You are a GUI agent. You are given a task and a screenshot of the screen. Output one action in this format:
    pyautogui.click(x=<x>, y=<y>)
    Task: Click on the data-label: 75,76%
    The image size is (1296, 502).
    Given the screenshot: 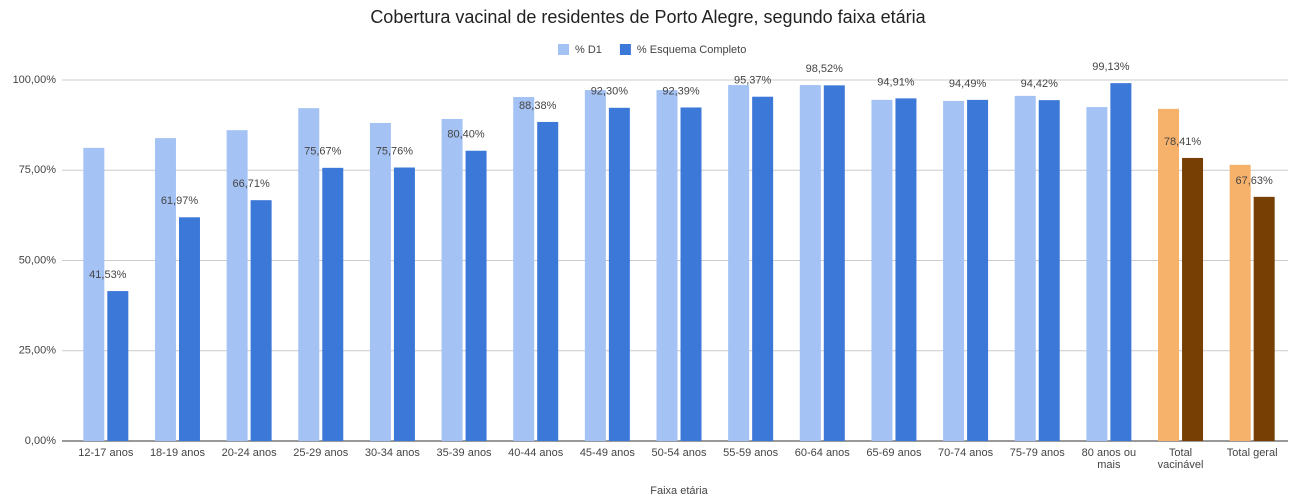 What is the action you would take?
    pyautogui.click(x=395, y=151)
    